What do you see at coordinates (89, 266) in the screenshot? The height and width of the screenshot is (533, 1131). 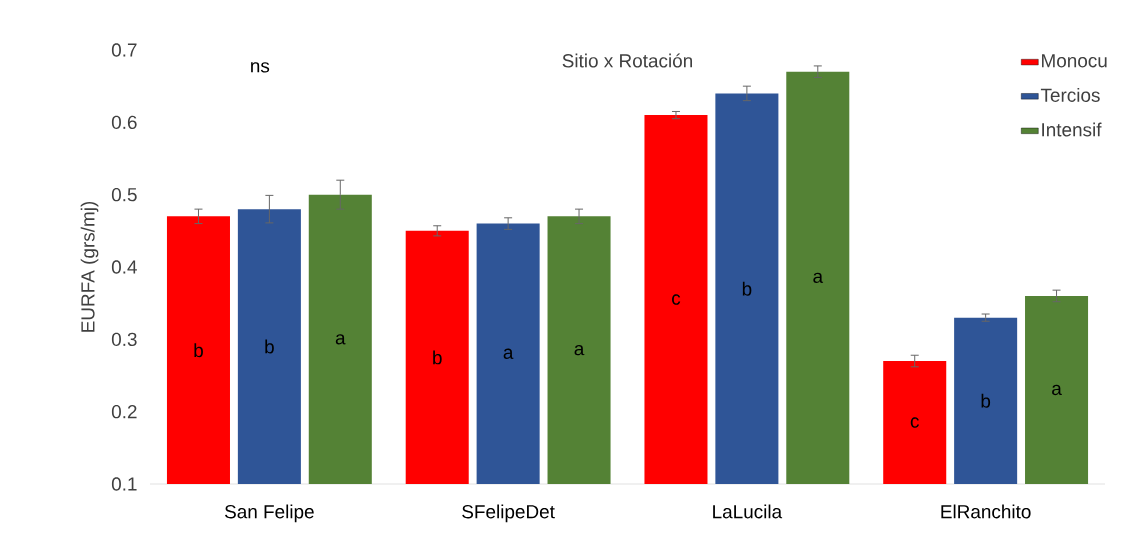 I see `y-axis-title: EURFA (grs/mj)` at bounding box center [89, 266].